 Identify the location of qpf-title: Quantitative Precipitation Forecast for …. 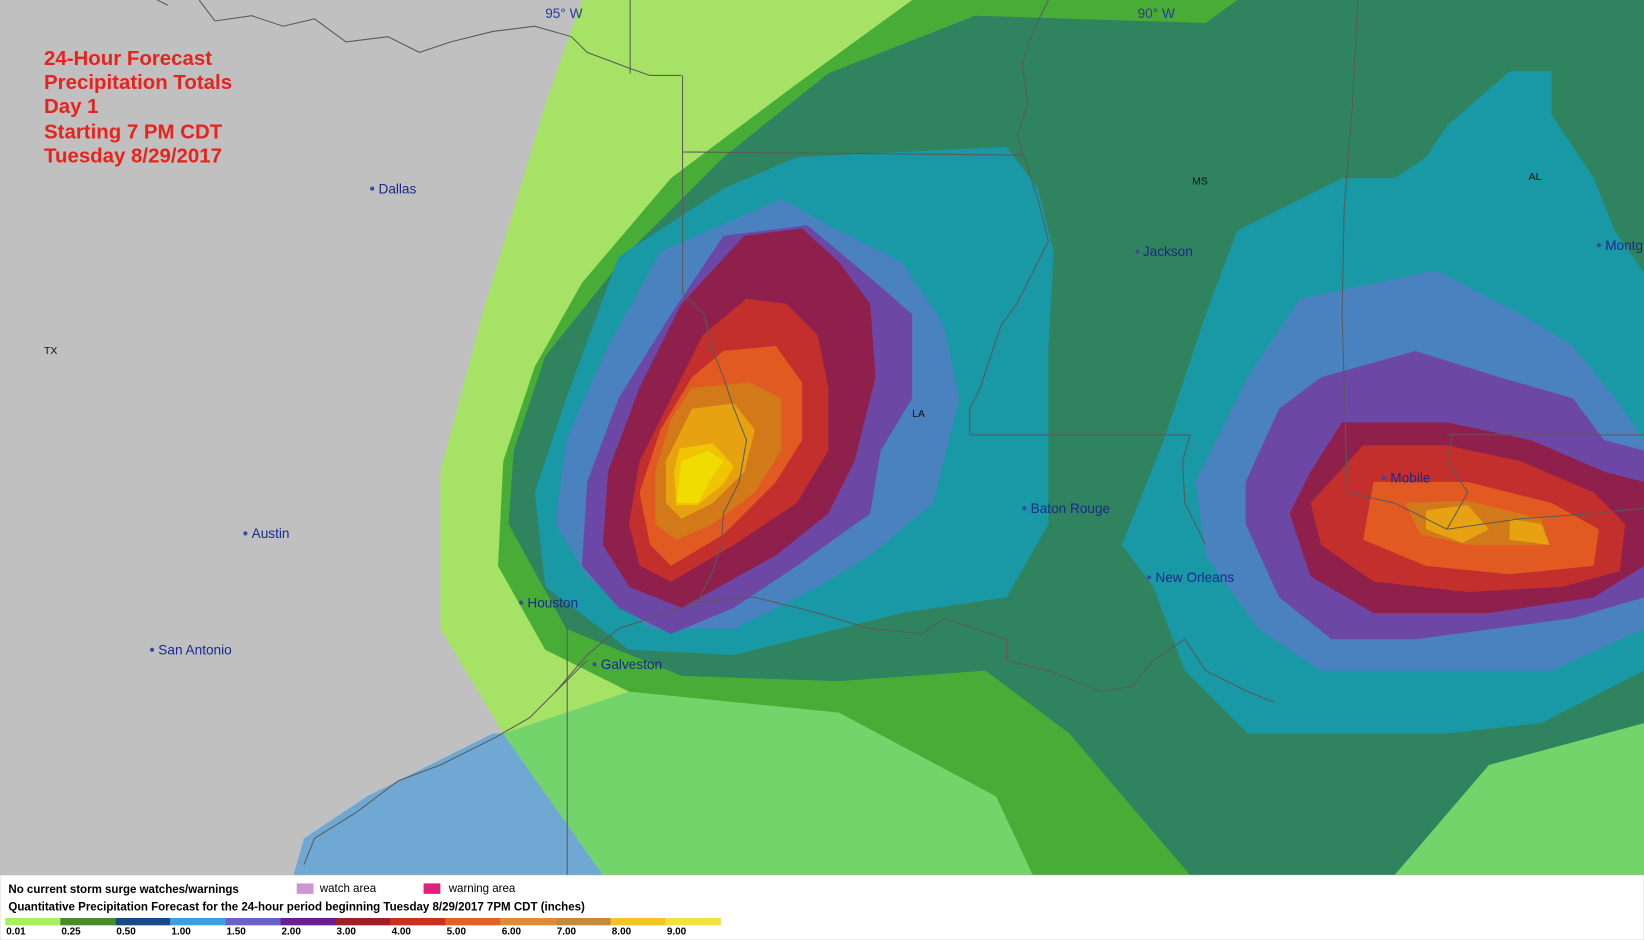
(296, 908).